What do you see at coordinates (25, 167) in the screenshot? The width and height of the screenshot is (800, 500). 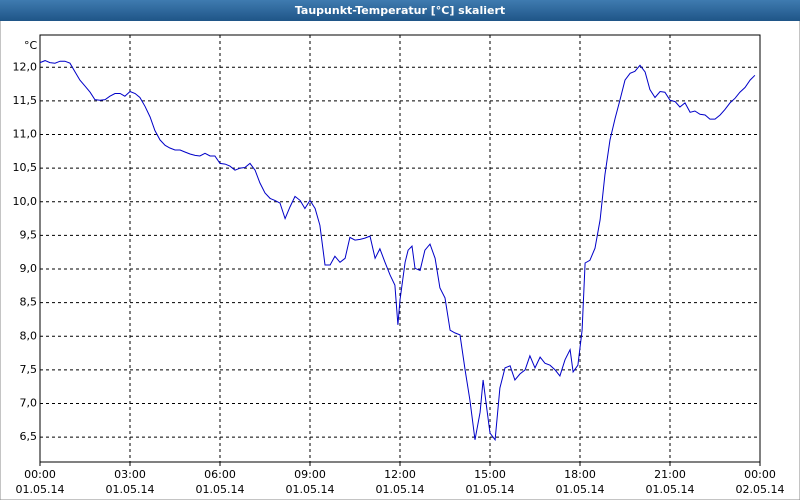 I see `y-tick-label: 10,5` at bounding box center [25, 167].